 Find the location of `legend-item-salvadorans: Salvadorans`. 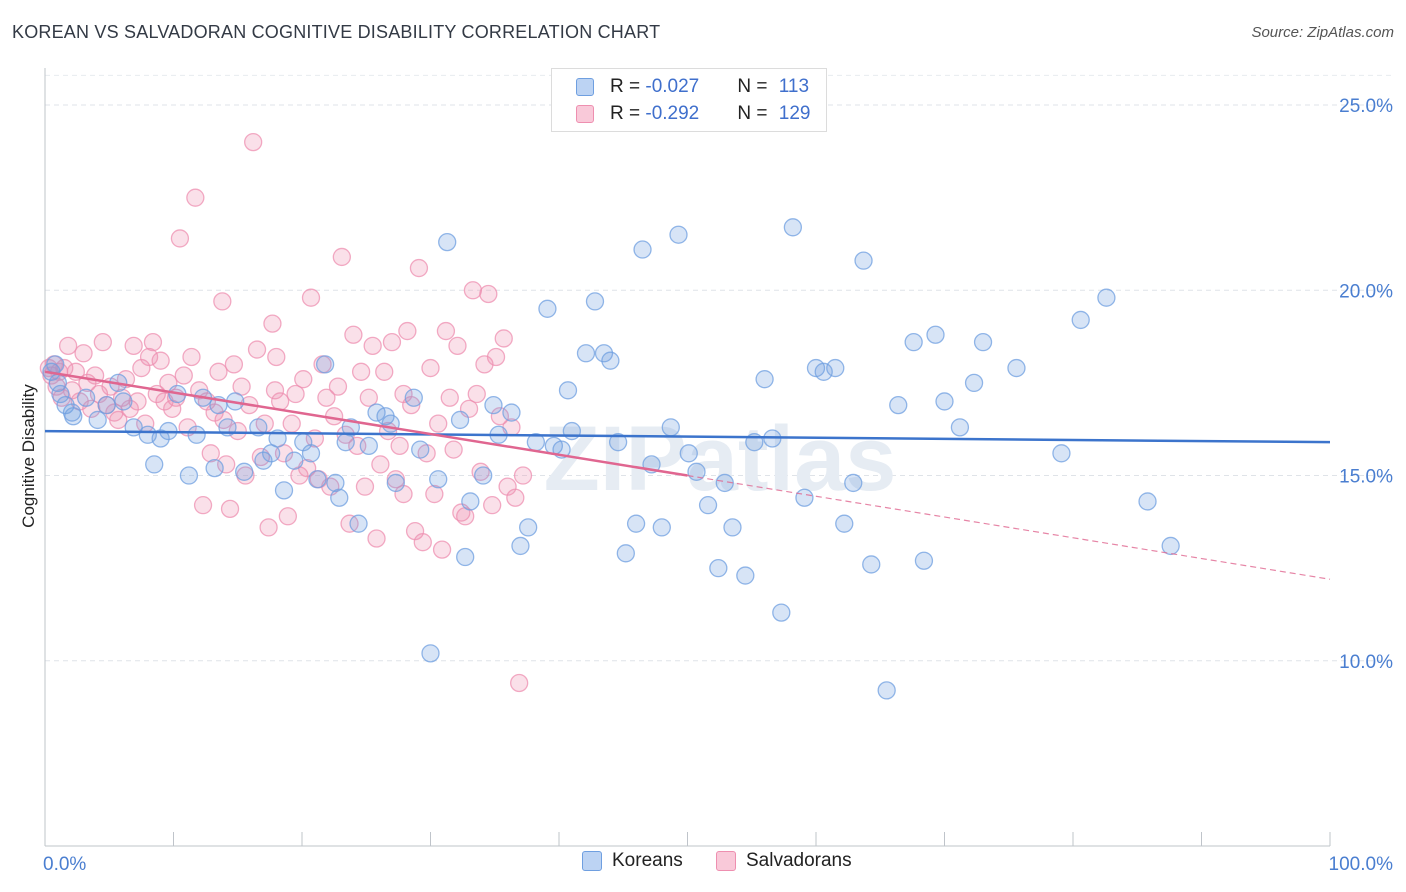

legend-item-salvadorans: Salvadorans is located at coordinates (784, 861).